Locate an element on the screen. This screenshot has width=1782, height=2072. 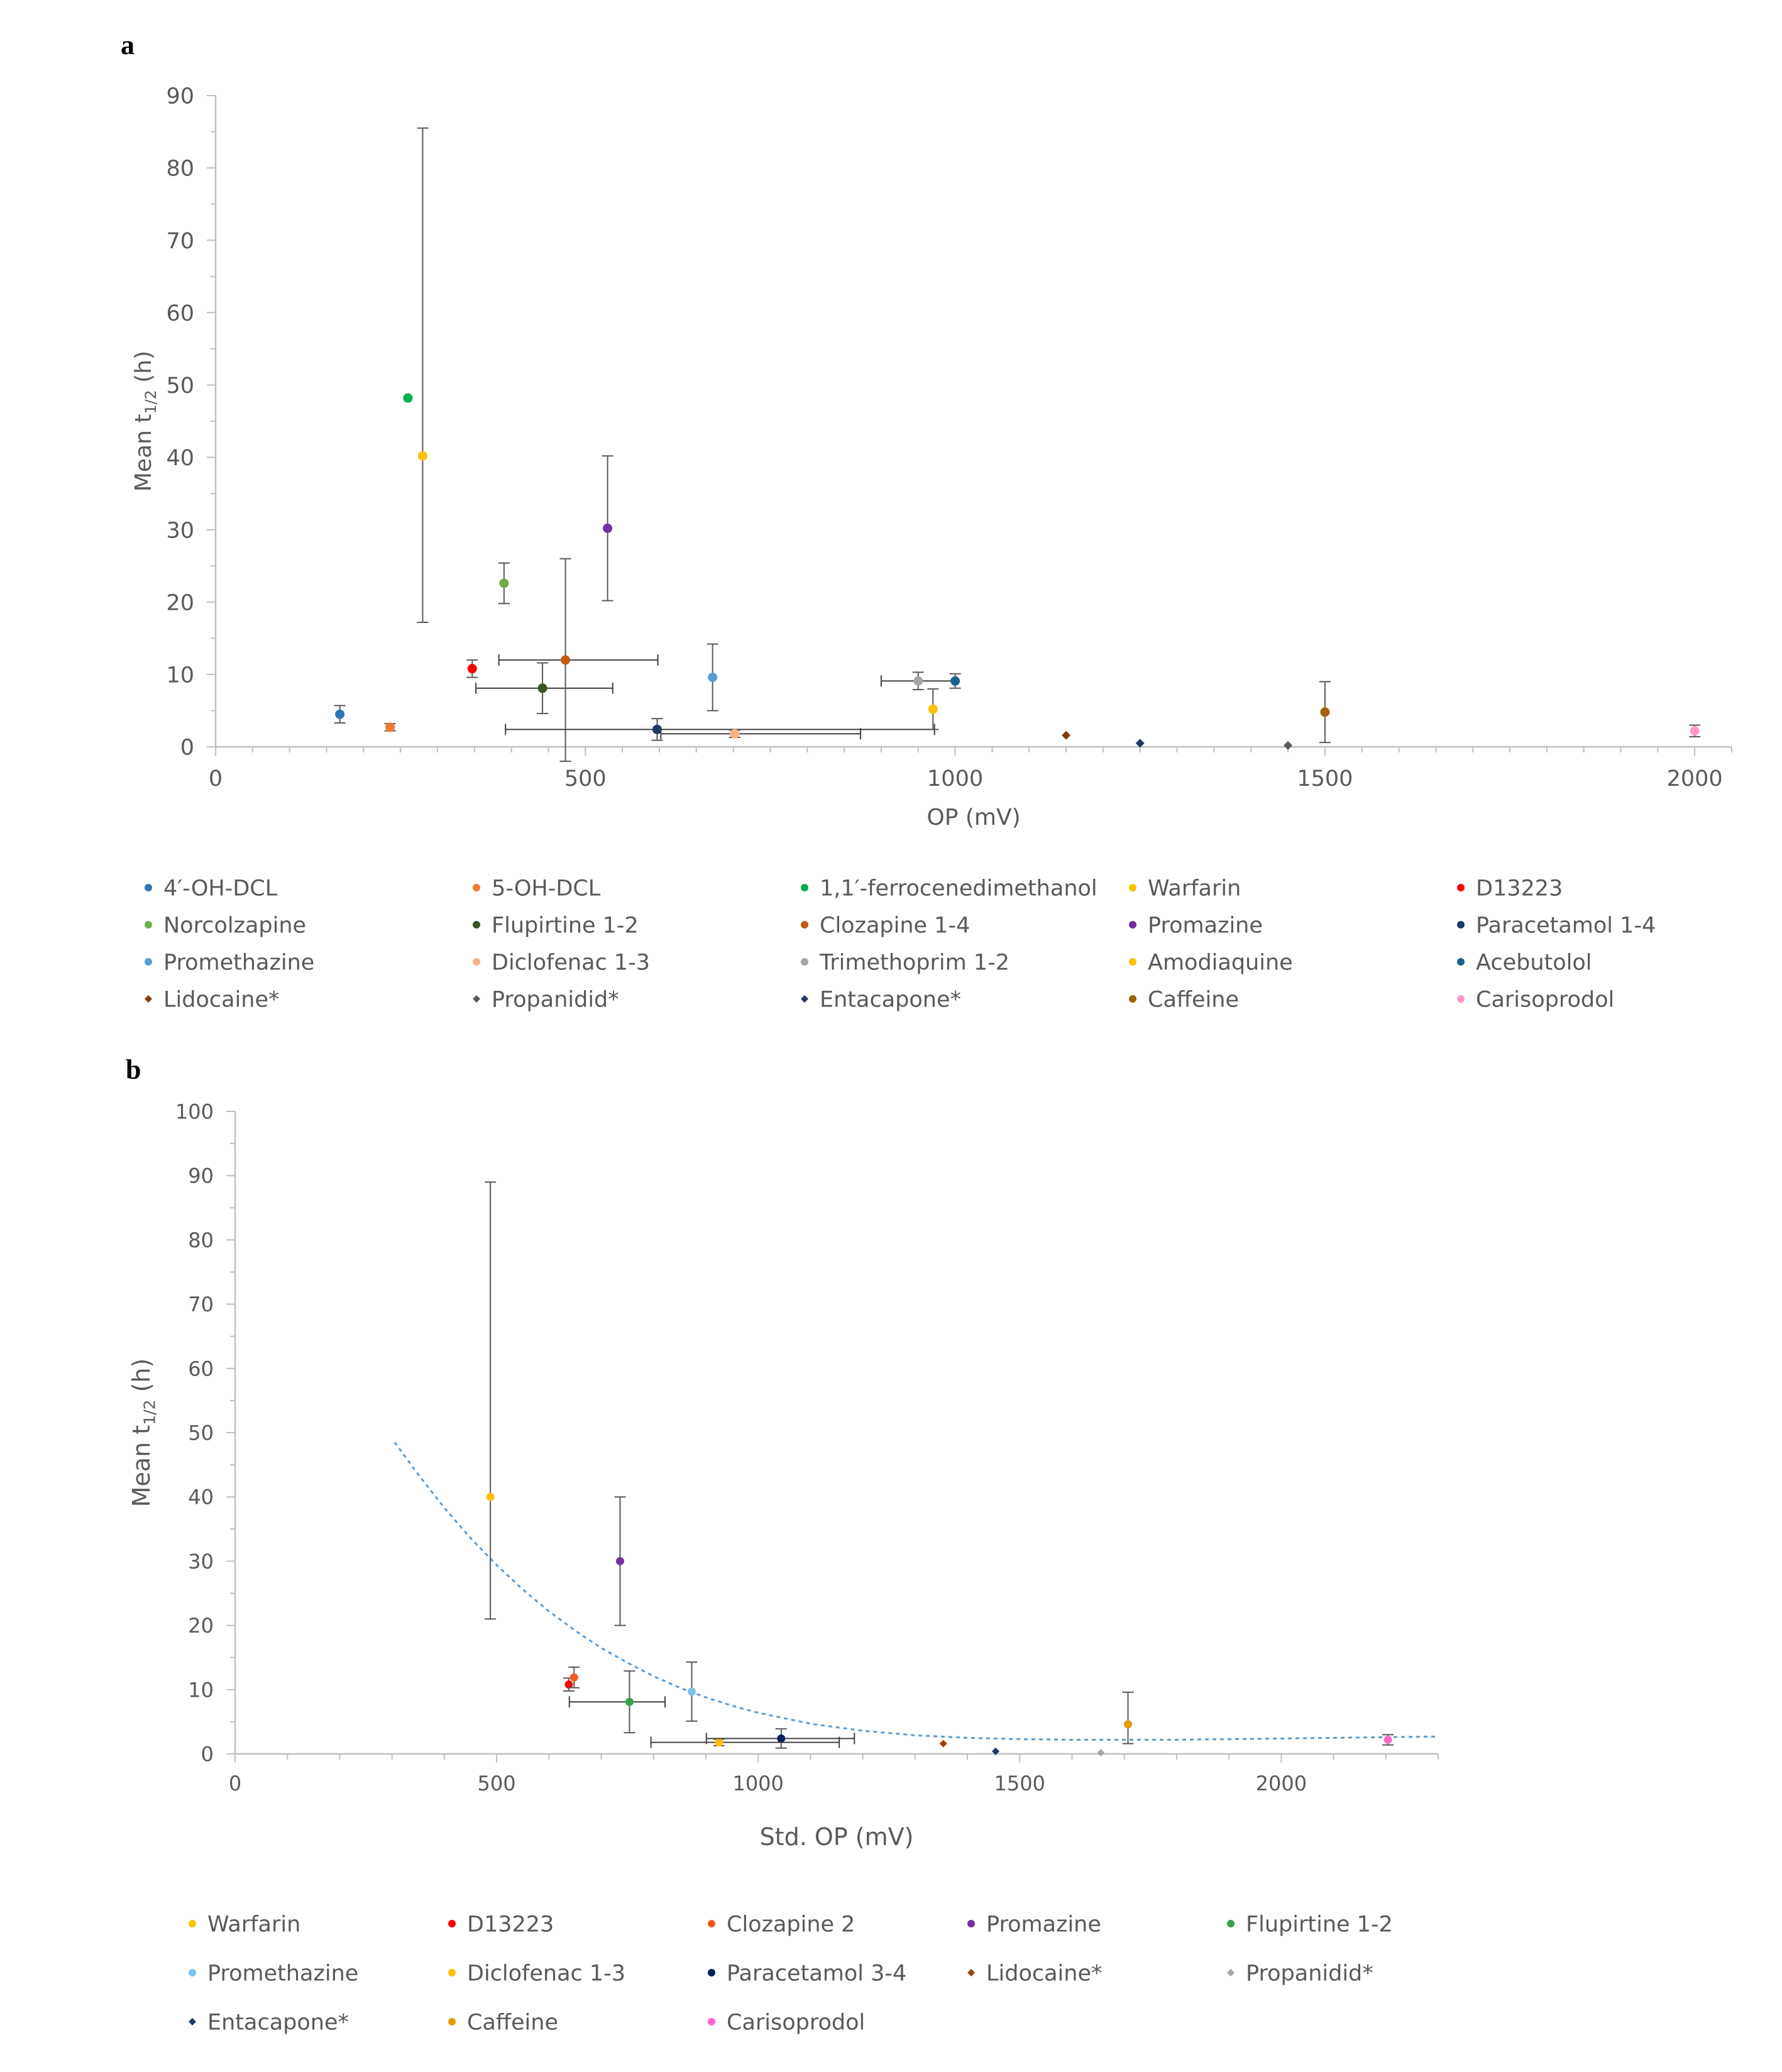
a-series-4-oh-dcl is located at coordinates (340, 714).